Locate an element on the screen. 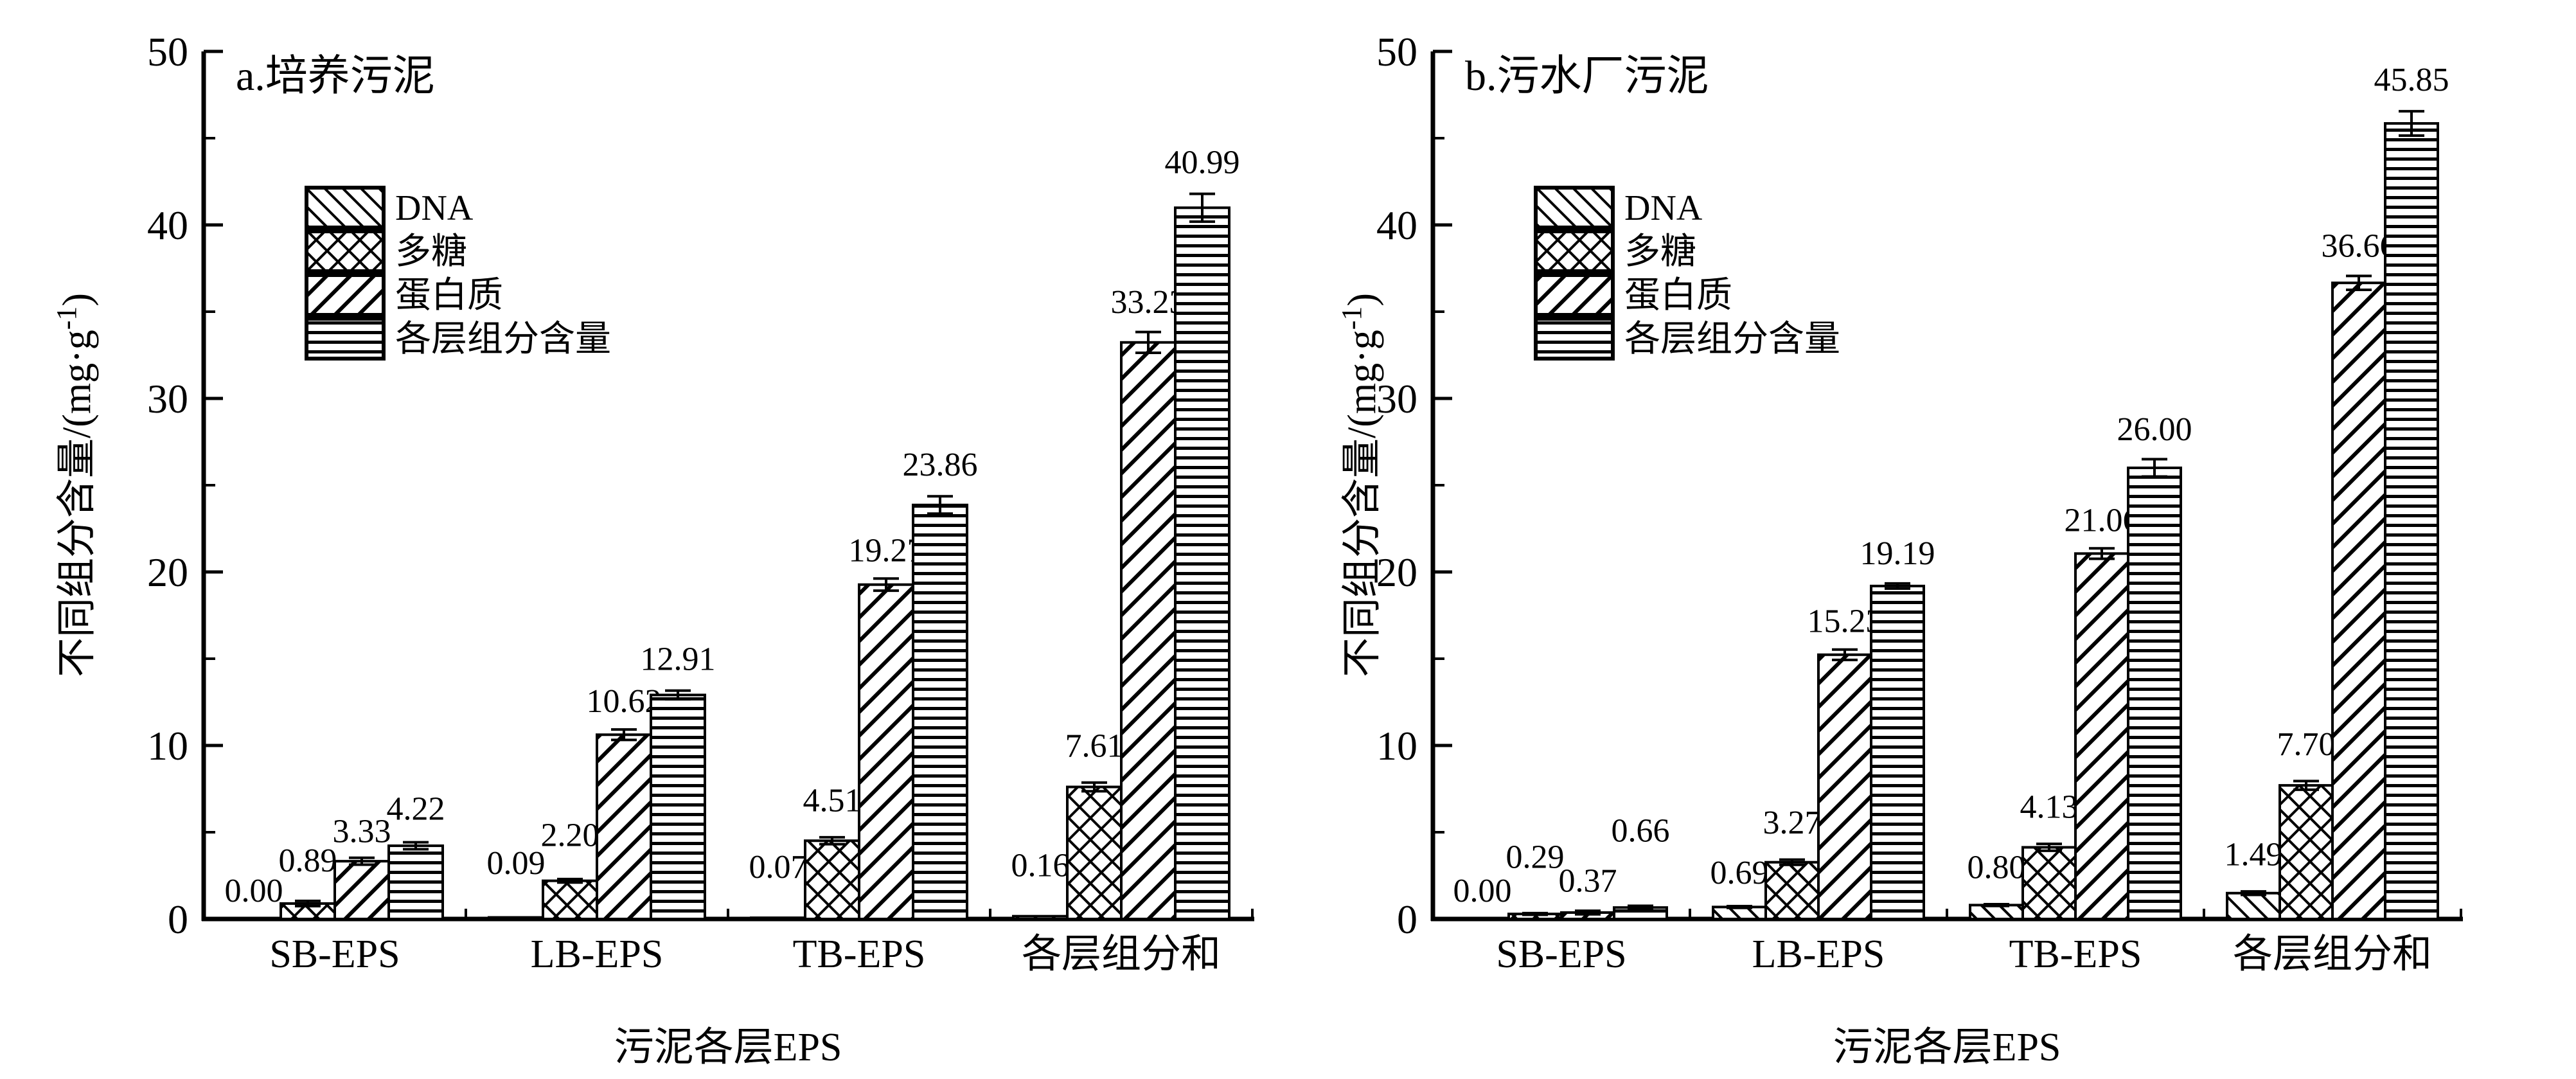 The image size is (2576, 1079). value-label: 7.61 is located at coordinates (1095, 745).